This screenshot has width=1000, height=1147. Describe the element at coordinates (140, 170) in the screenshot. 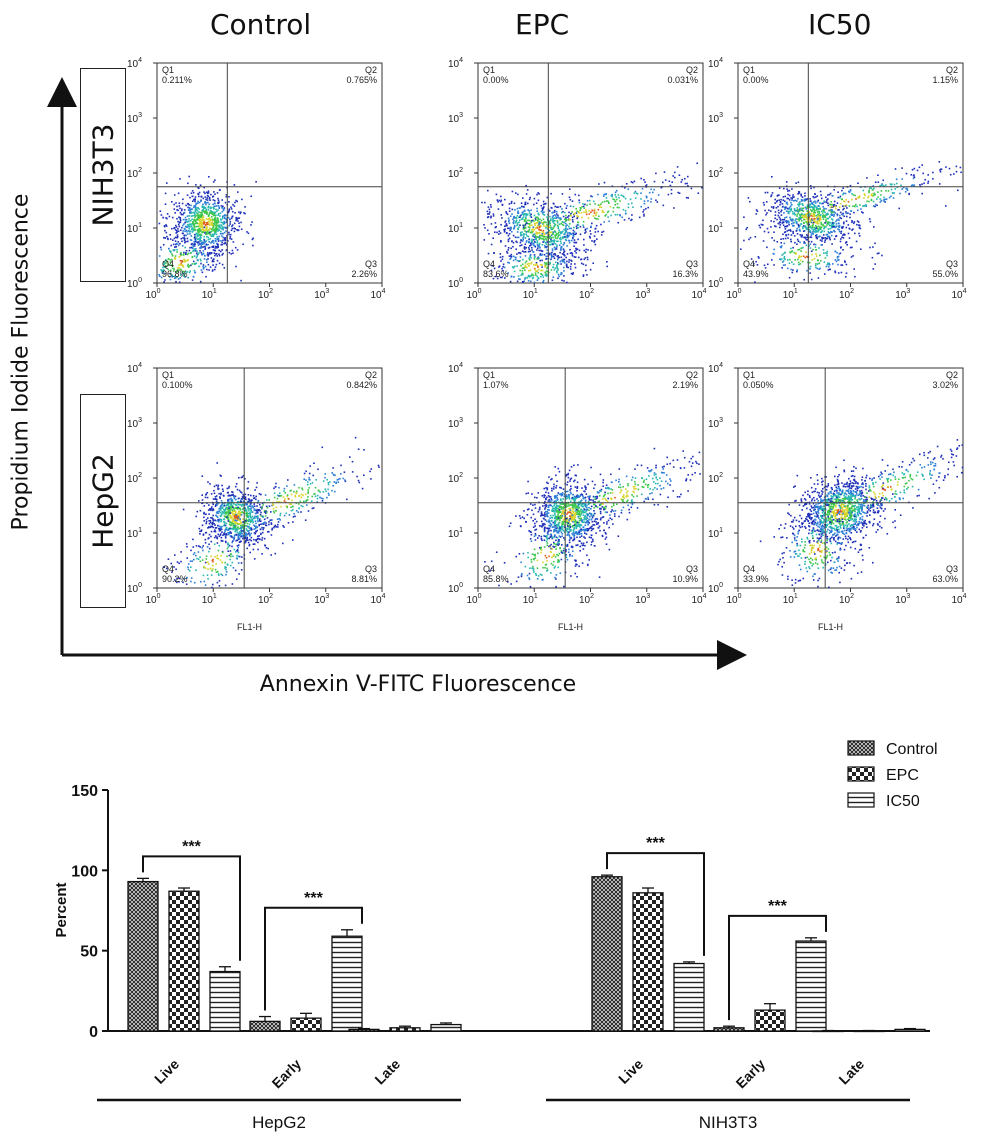

I see `y-tick-exponent: 2` at that location.